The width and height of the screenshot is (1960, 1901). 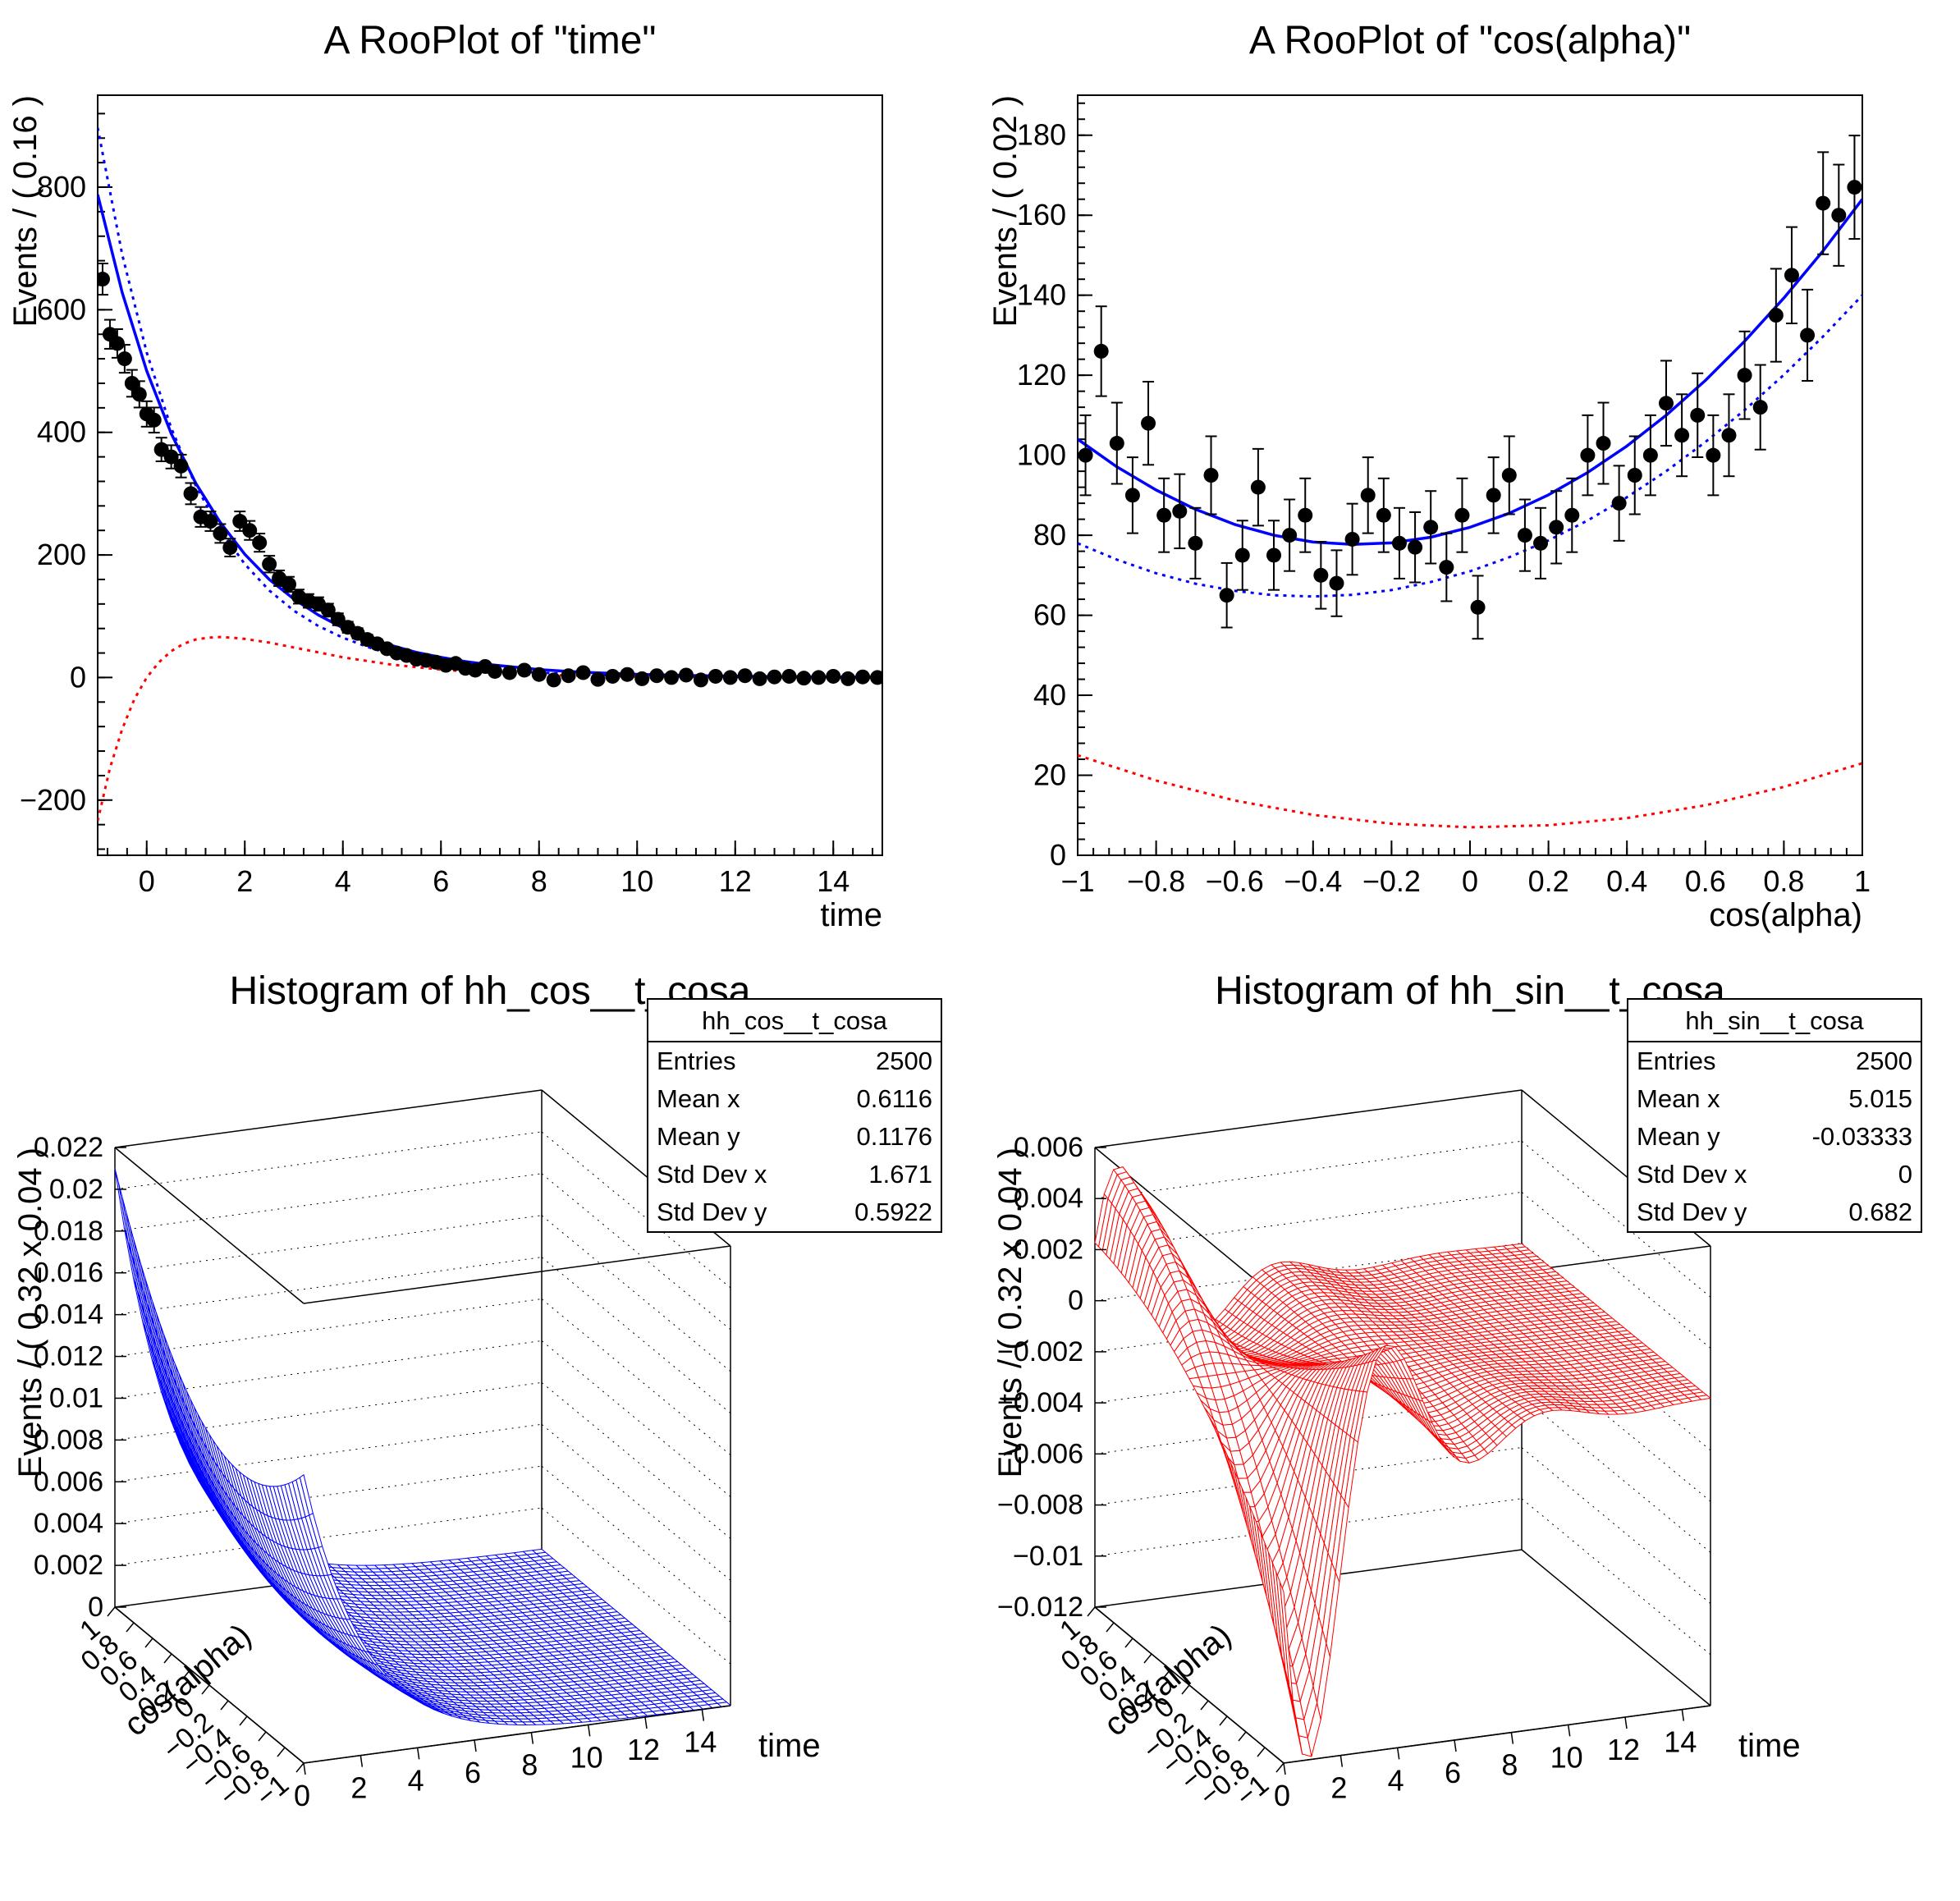 What do you see at coordinates (1040, 1402) in the screenshot?
I see `z-tick-label: −0.004` at bounding box center [1040, 1402].